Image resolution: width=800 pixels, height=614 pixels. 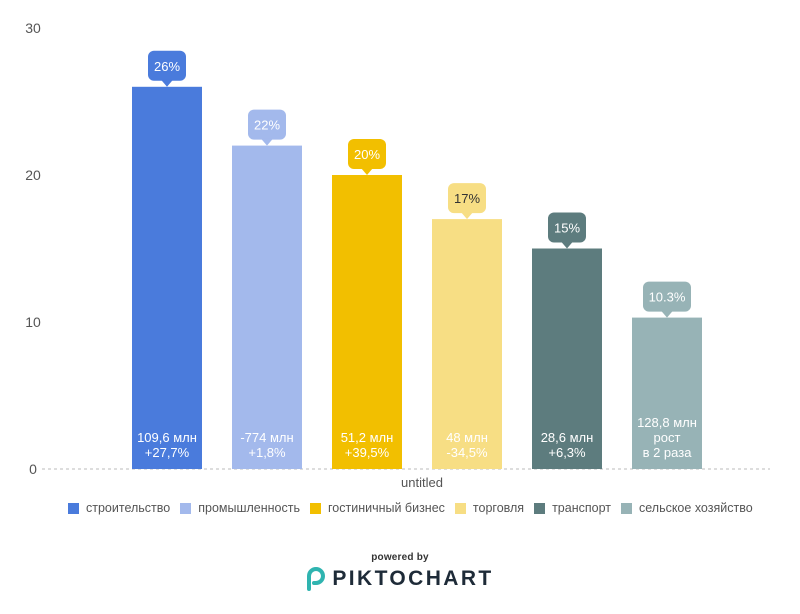 I want to click on value-label: 22%, so click(x=267, y=125).